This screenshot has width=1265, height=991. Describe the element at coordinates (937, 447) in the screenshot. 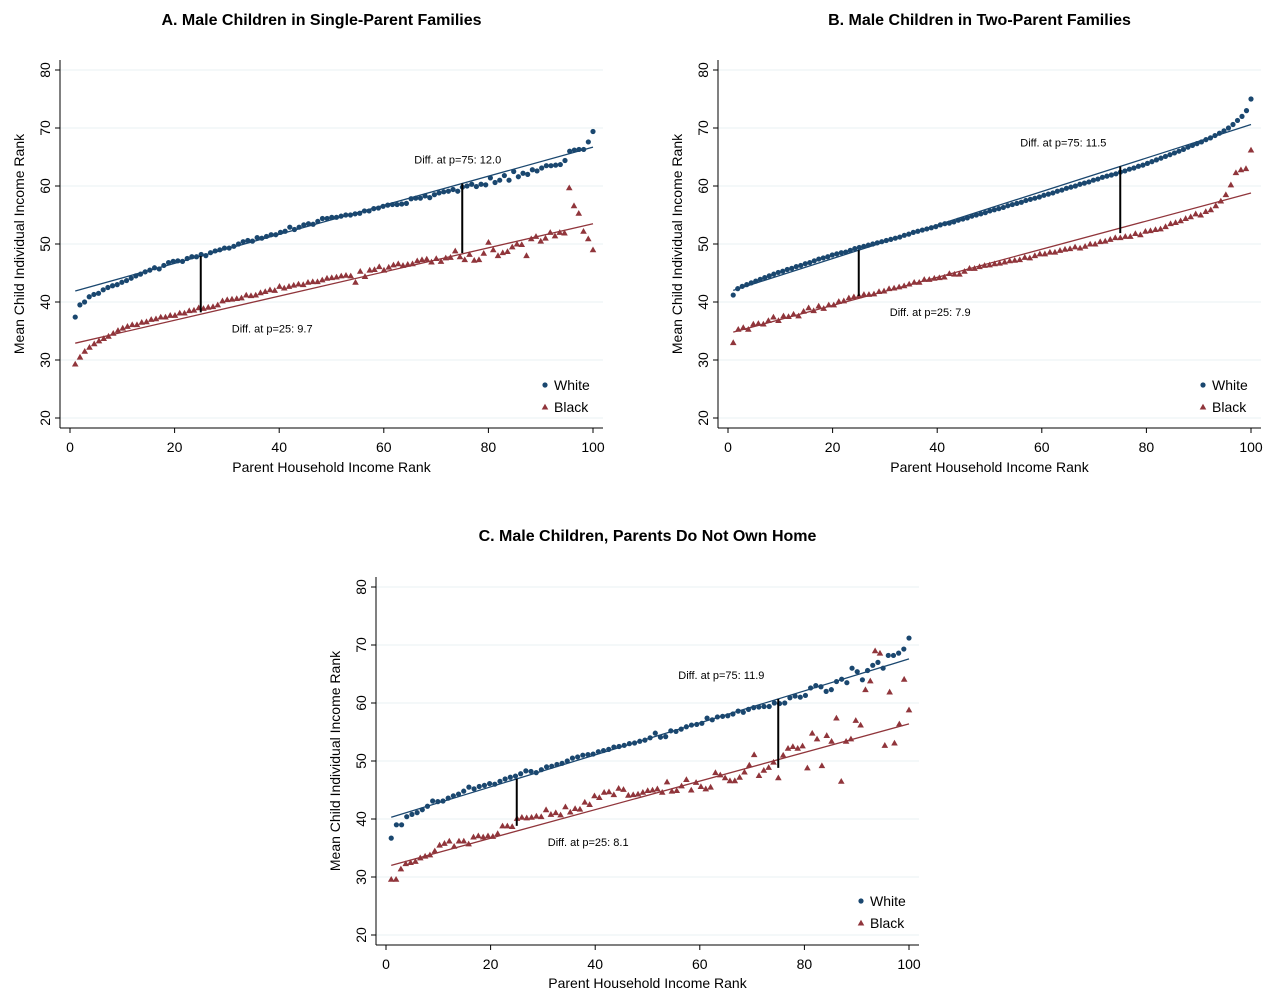

I see `x-tick-label: 40` at that location.